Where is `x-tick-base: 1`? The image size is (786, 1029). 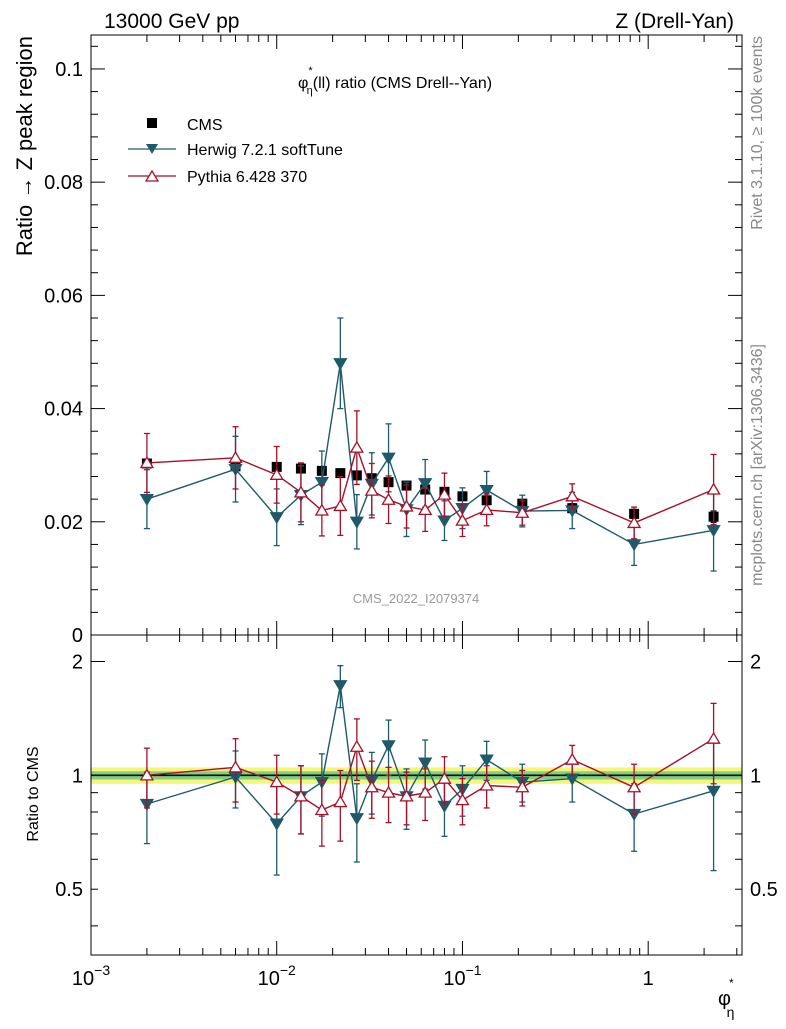
x-tick-base: 1 is located at coordinates (648, 979).